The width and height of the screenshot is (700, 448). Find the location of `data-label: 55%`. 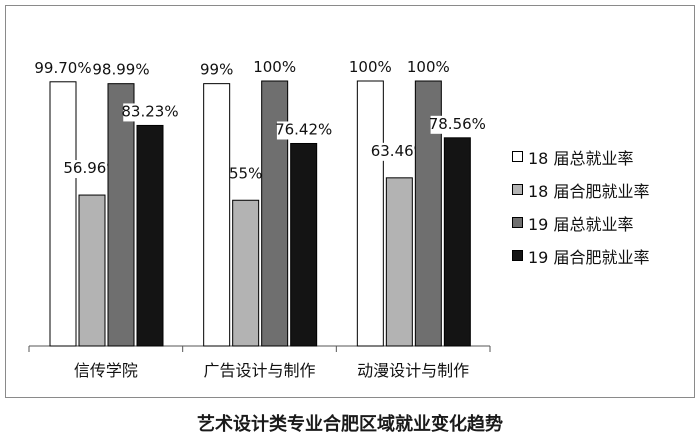

data-label: 55% is located at coordinates (245, 173).